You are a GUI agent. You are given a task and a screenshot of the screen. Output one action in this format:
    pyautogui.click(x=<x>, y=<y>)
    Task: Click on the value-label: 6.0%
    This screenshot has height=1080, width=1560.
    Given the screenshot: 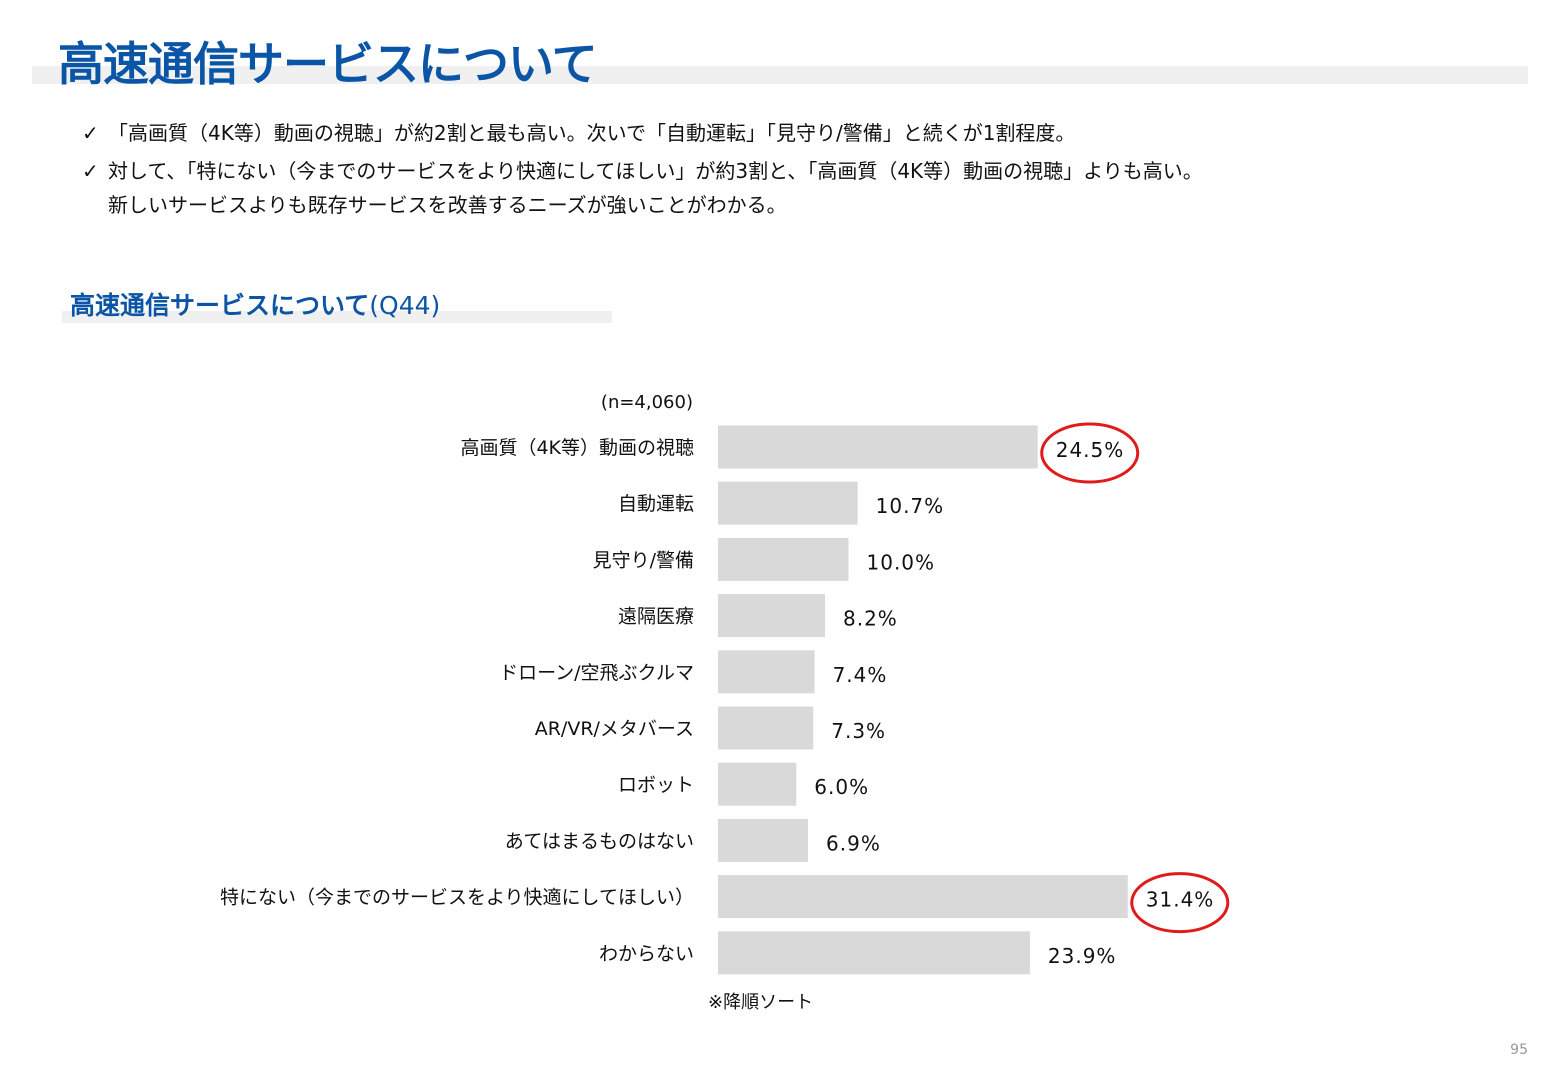 What is the action you would take?
    pyautogui.click(x=841, y=787)
    